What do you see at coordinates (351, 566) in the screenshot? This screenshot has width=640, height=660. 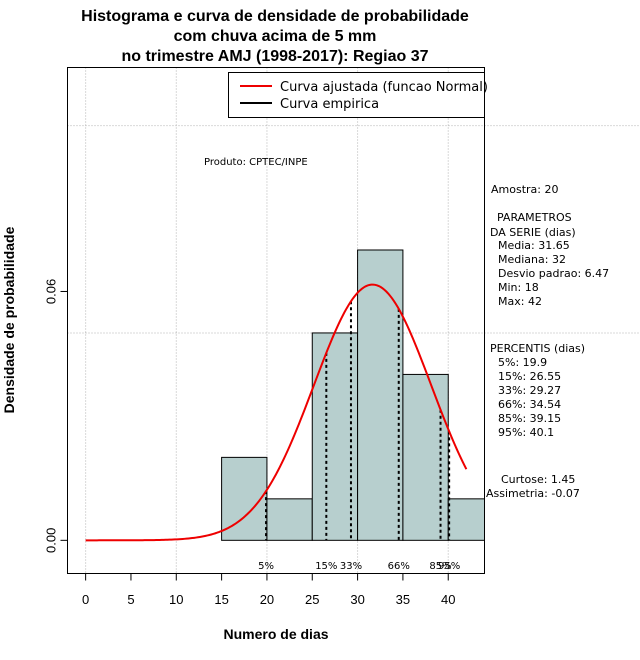 I see `percentile-label-3: 33%` at bounding box center [351, 566].